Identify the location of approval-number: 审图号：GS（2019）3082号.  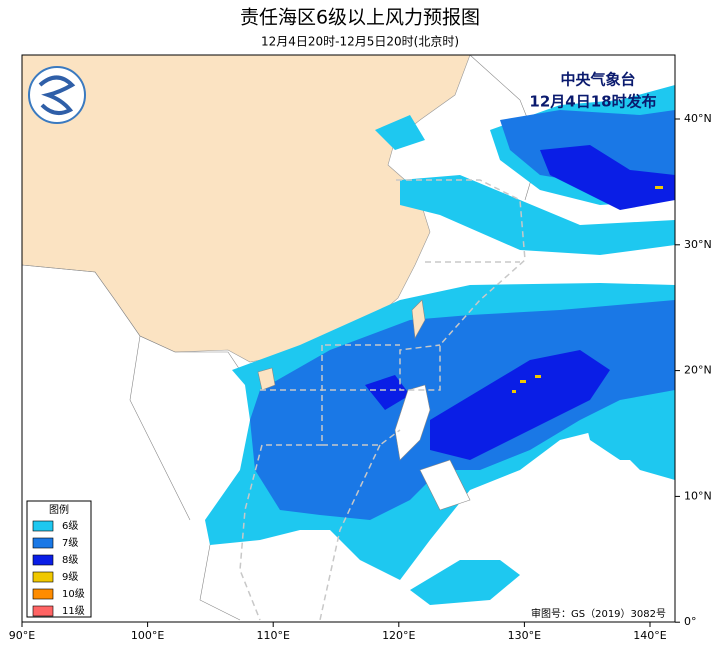
(598, 613).